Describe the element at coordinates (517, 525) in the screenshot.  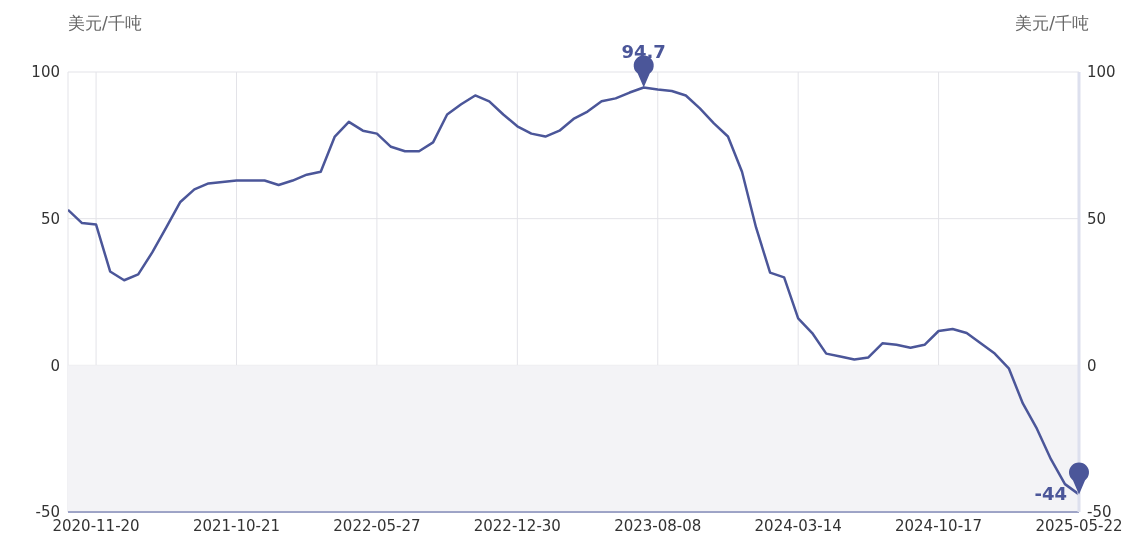
I see `x-tick-label: 2022-12-30` at that location.